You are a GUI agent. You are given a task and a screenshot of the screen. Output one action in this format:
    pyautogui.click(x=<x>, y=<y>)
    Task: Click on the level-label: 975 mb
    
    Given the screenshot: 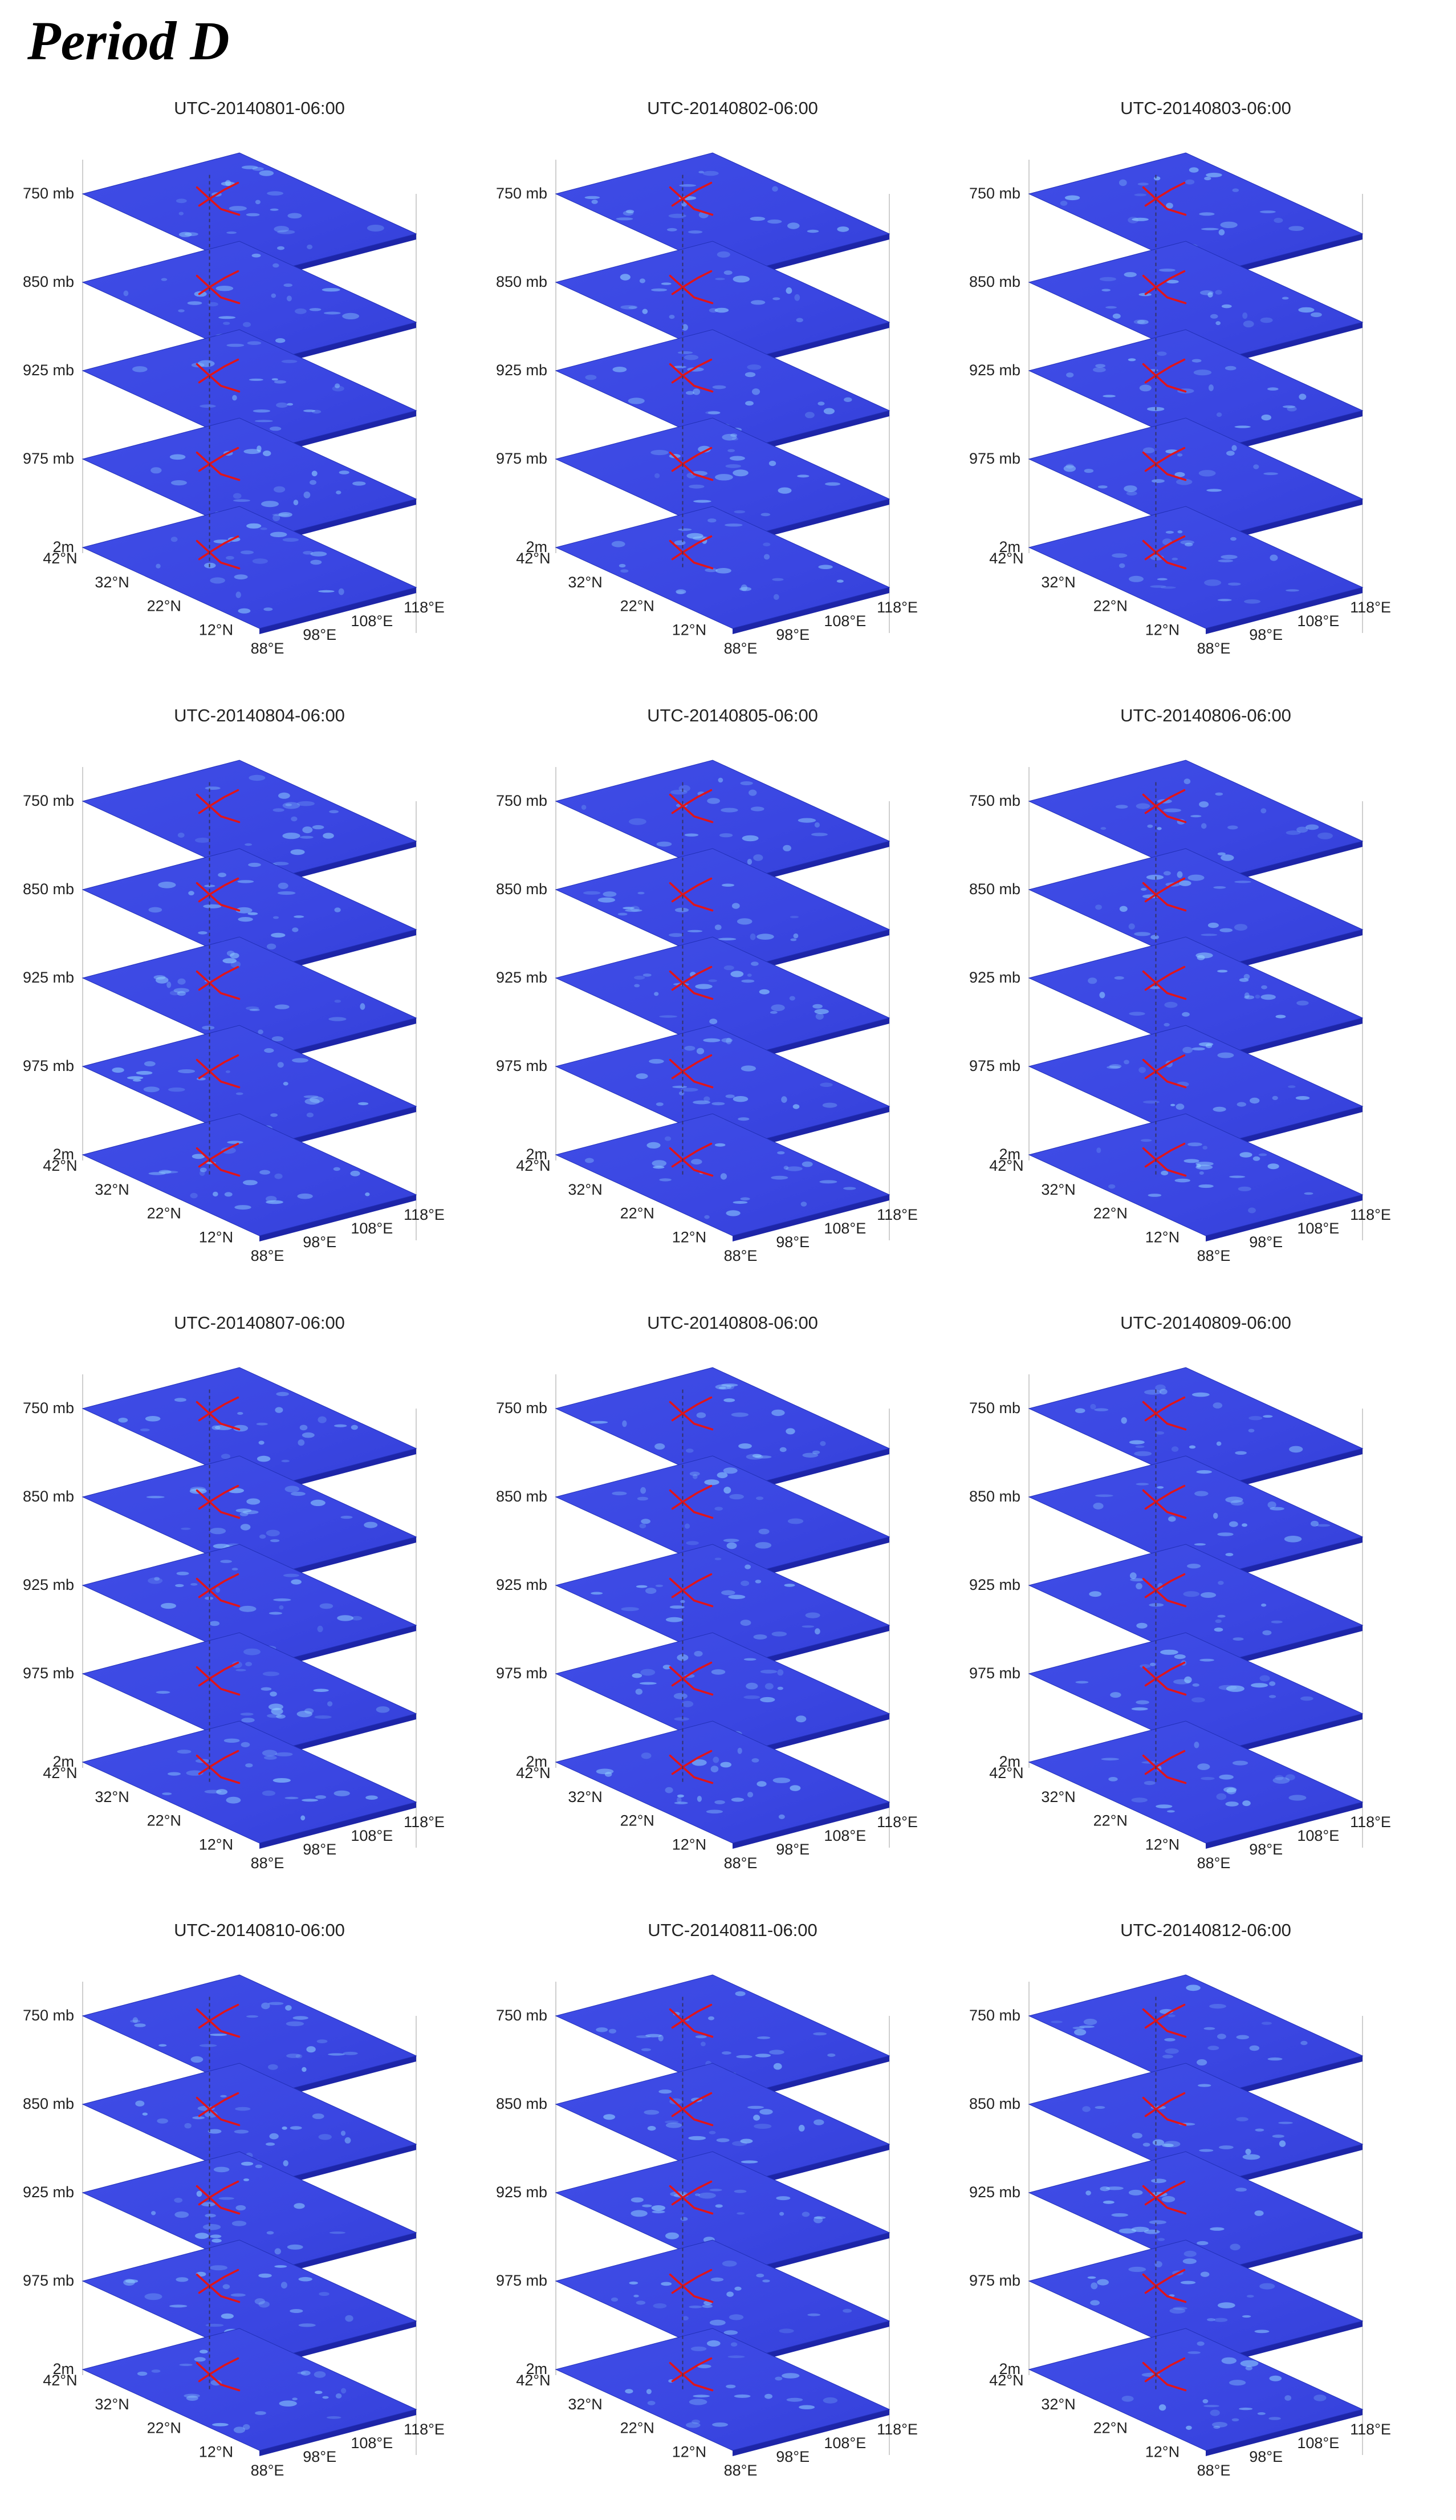 What is the action you would take?
    pyautogui.click(x=48, y=1673)
    